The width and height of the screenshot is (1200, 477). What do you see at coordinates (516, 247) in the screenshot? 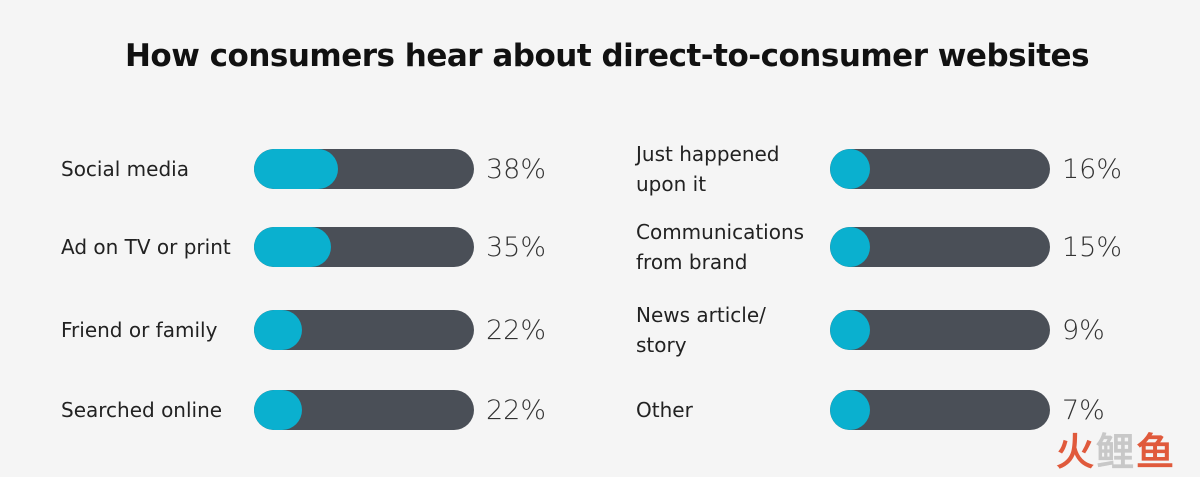
I see `value-label: 35%` at bounding box center [516, 247].